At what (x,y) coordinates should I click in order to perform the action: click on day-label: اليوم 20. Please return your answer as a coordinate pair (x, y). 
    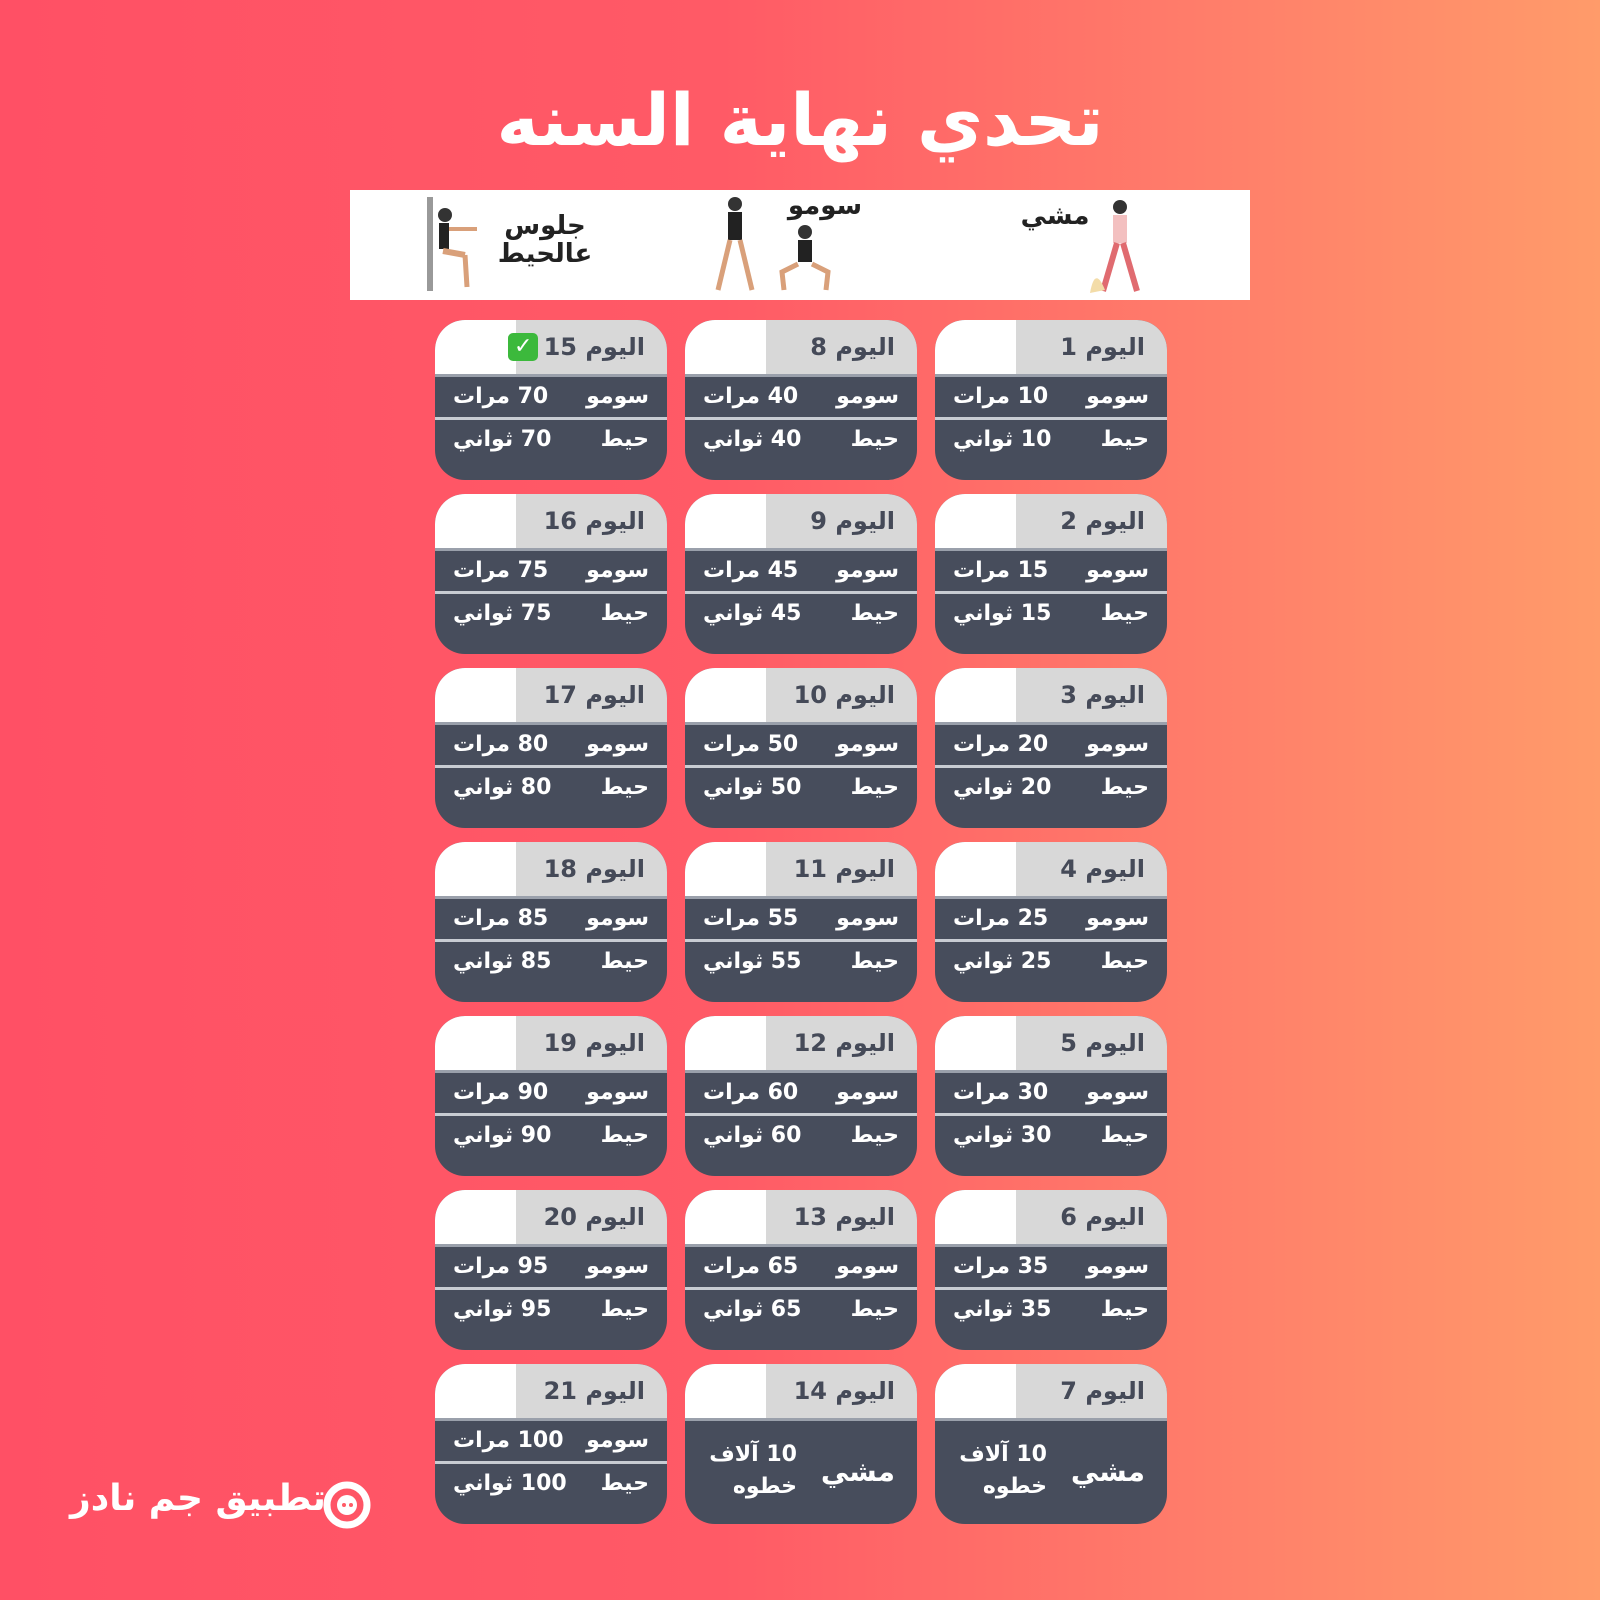
    Looking at the image, I should click on (591, 1217).